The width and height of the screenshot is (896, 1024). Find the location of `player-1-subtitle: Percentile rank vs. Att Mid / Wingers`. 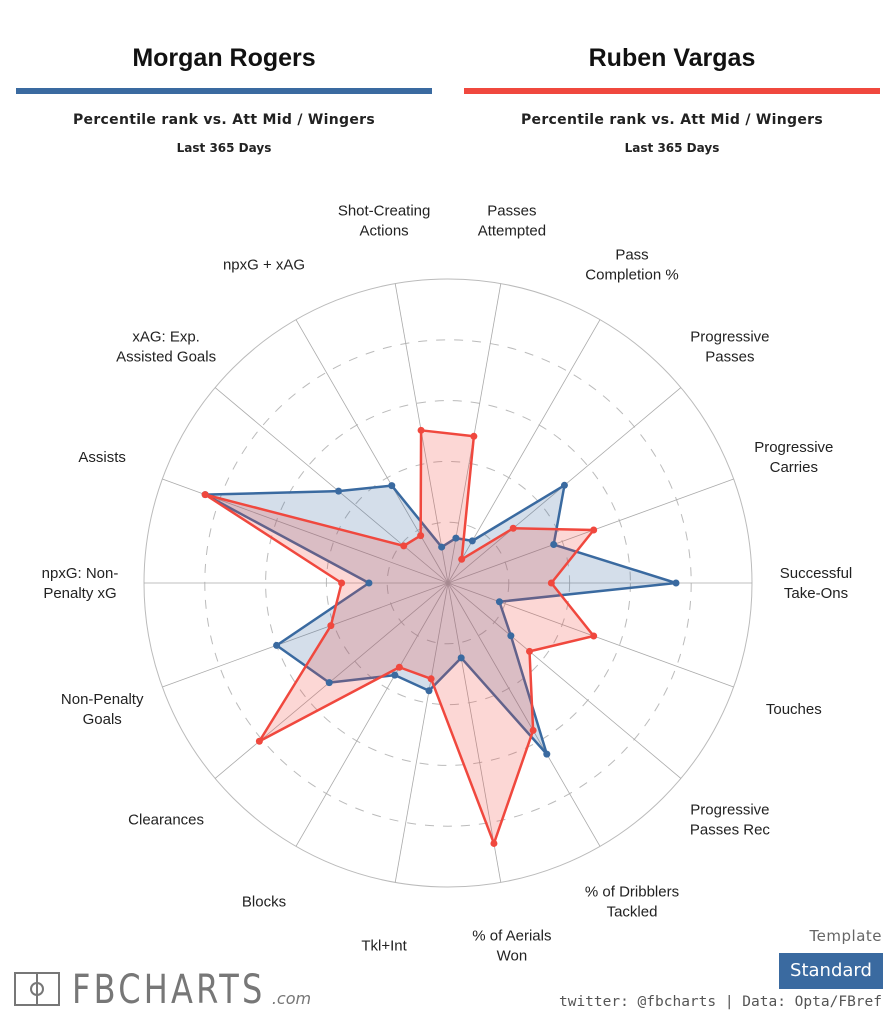

player-1-subtitle: Percentile rank vs. Att Mid / Wingers is located at coordinates (223, 120).